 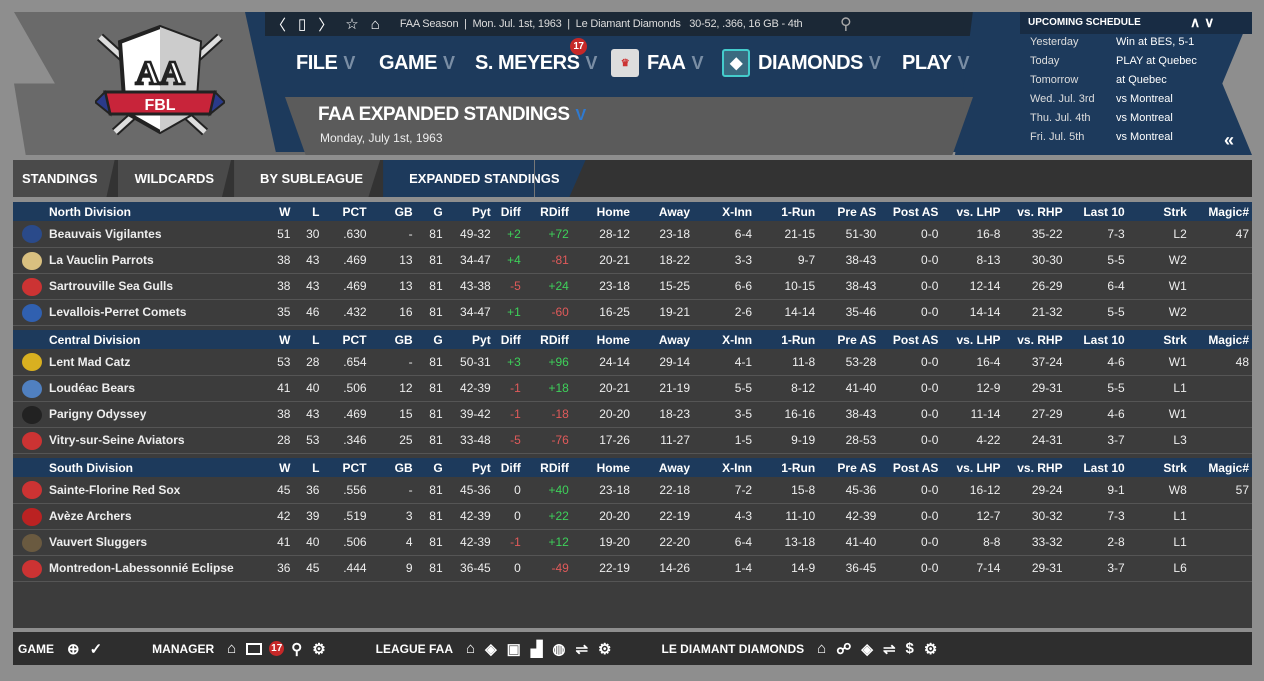 I want to click on search-icon: ⚲, so click(x=846, y=24).